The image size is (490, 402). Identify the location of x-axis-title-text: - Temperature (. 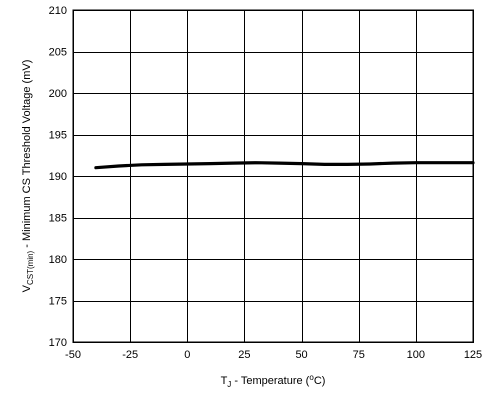
(270, 381).